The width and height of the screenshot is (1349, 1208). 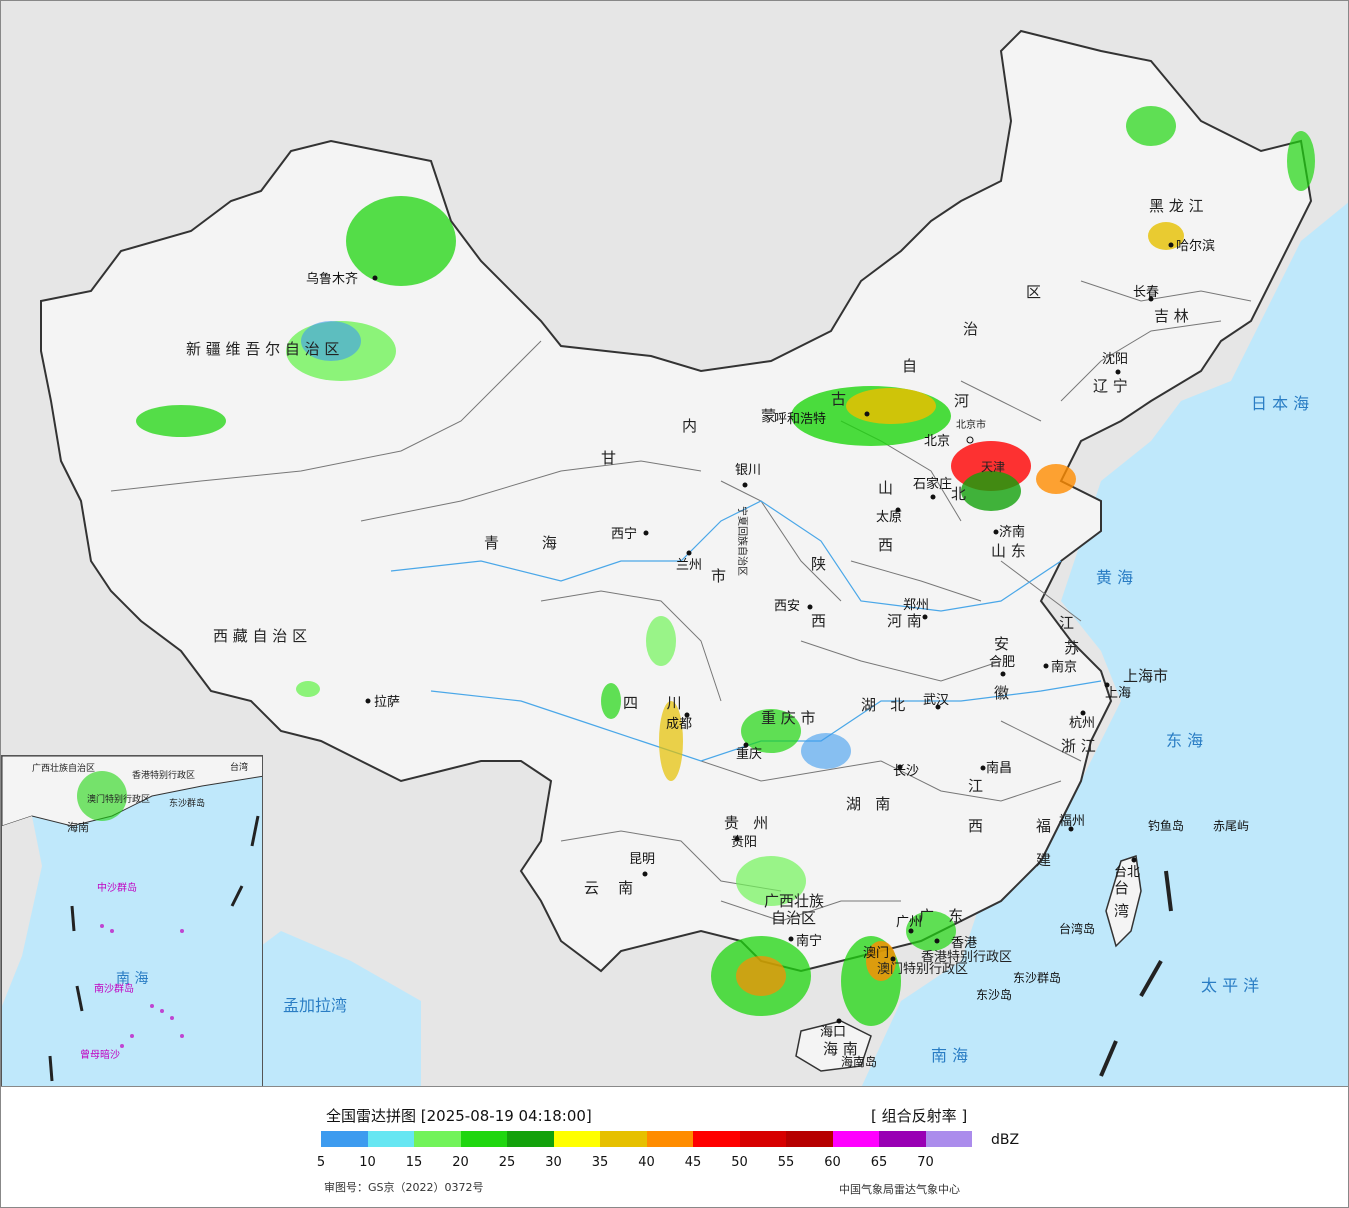 I want to click on city-label-yinchuan: 银川, so click(x=748, y=470).